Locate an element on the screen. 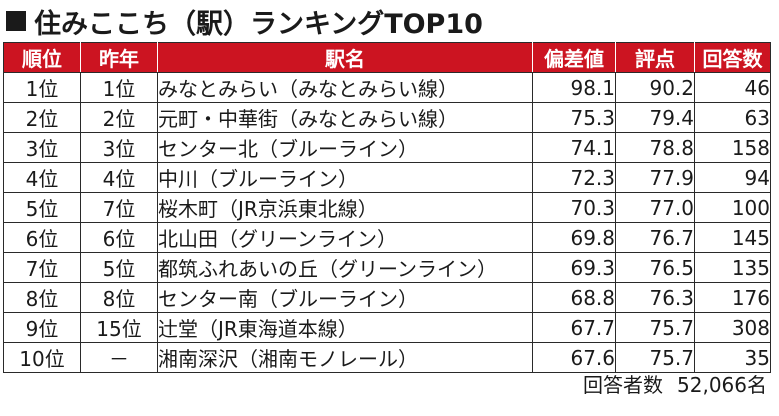 The width and height of the screenshot is (779, 416). table-row: 2位 2位 元町・中華街（みなとみらい線） 75.3 79.4 63 is located at coordinates (387, 117).